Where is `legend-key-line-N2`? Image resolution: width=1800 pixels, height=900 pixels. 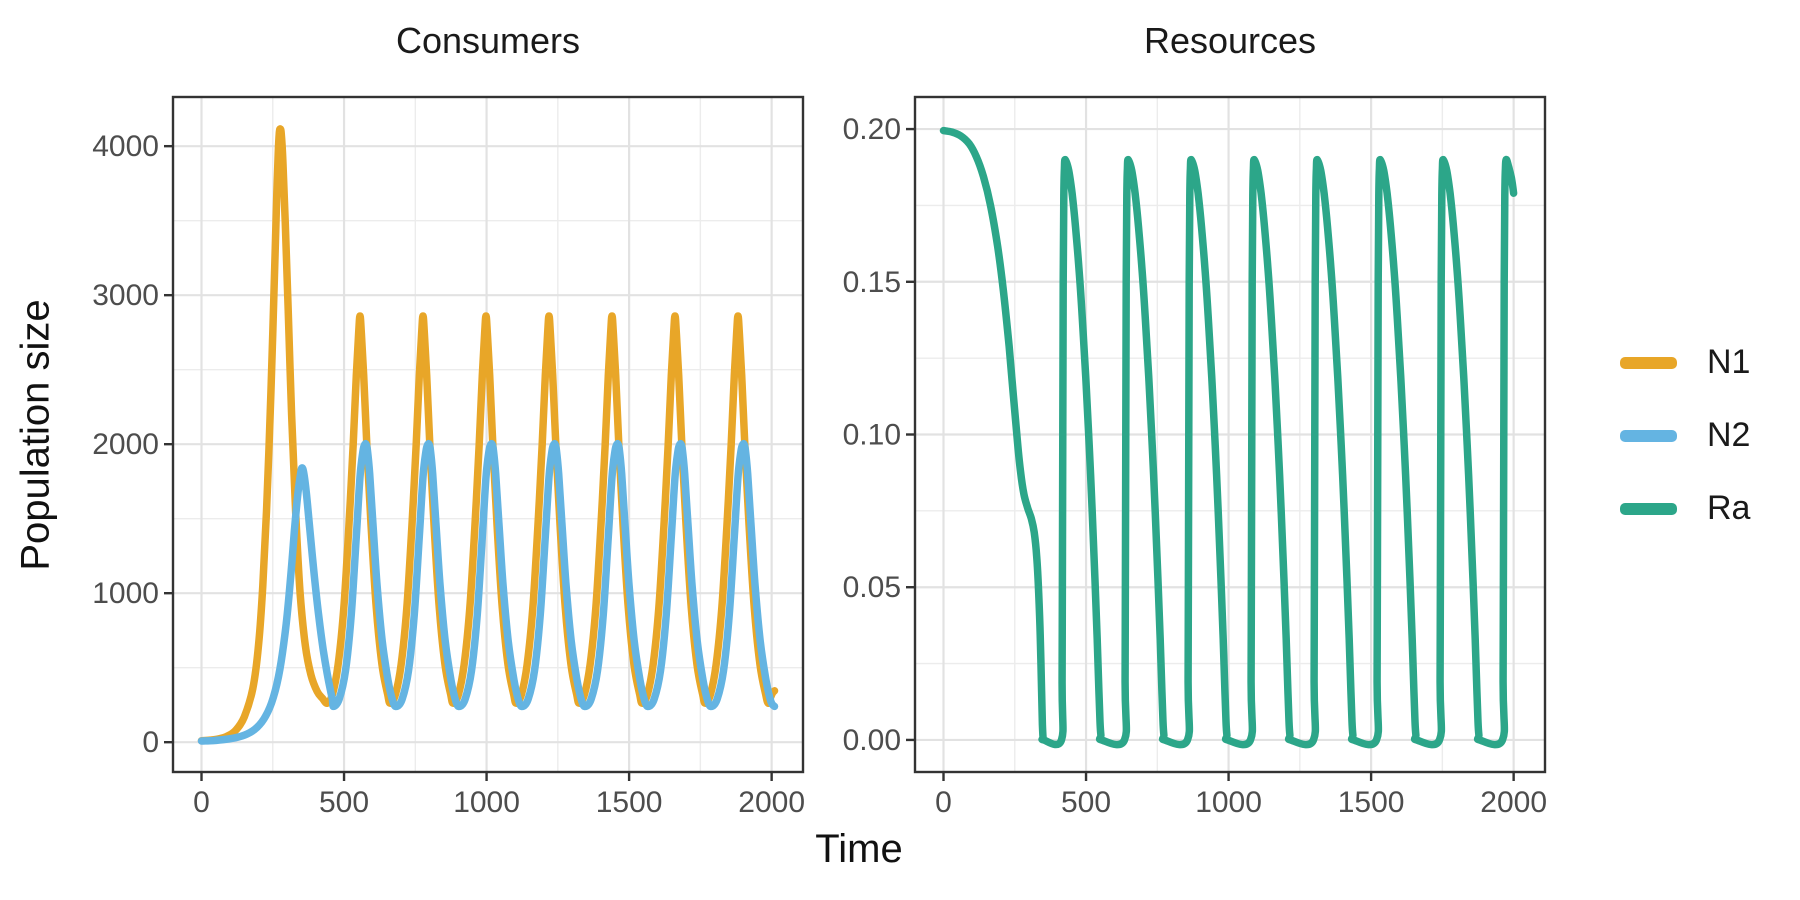
legend-key-line-N2 is located at coordinates (1648, 435).